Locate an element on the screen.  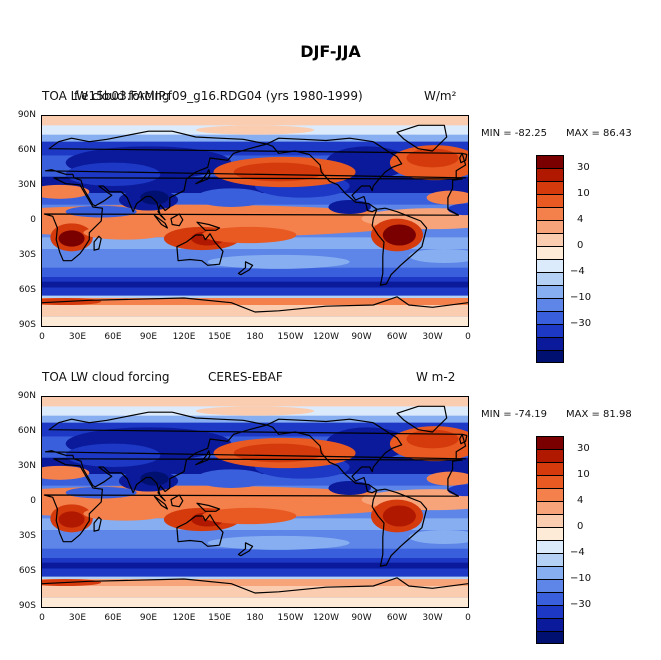
greenland-outline is located at coordinates (422, 138).